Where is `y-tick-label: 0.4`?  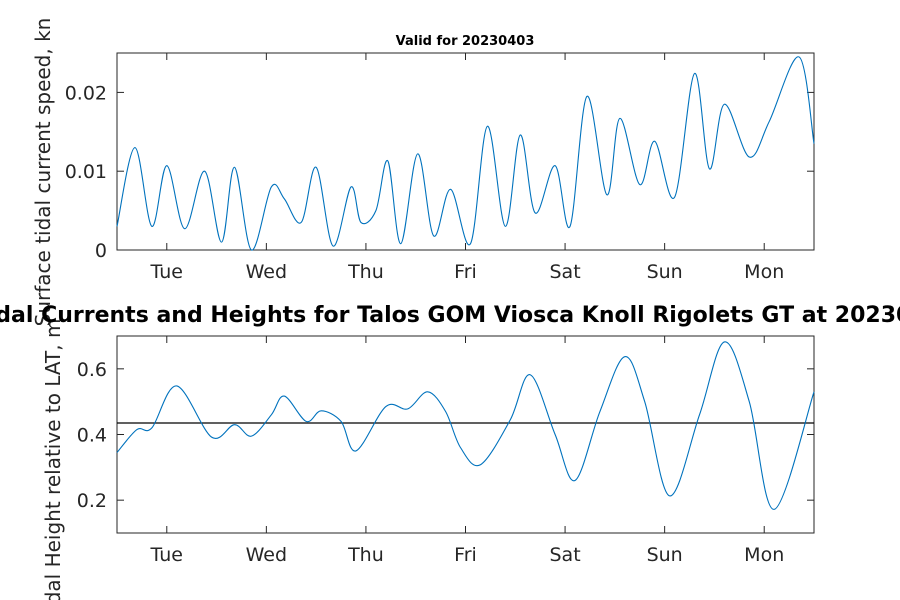
y-tick-label: 0.4 is located at coordinates (92, 436).